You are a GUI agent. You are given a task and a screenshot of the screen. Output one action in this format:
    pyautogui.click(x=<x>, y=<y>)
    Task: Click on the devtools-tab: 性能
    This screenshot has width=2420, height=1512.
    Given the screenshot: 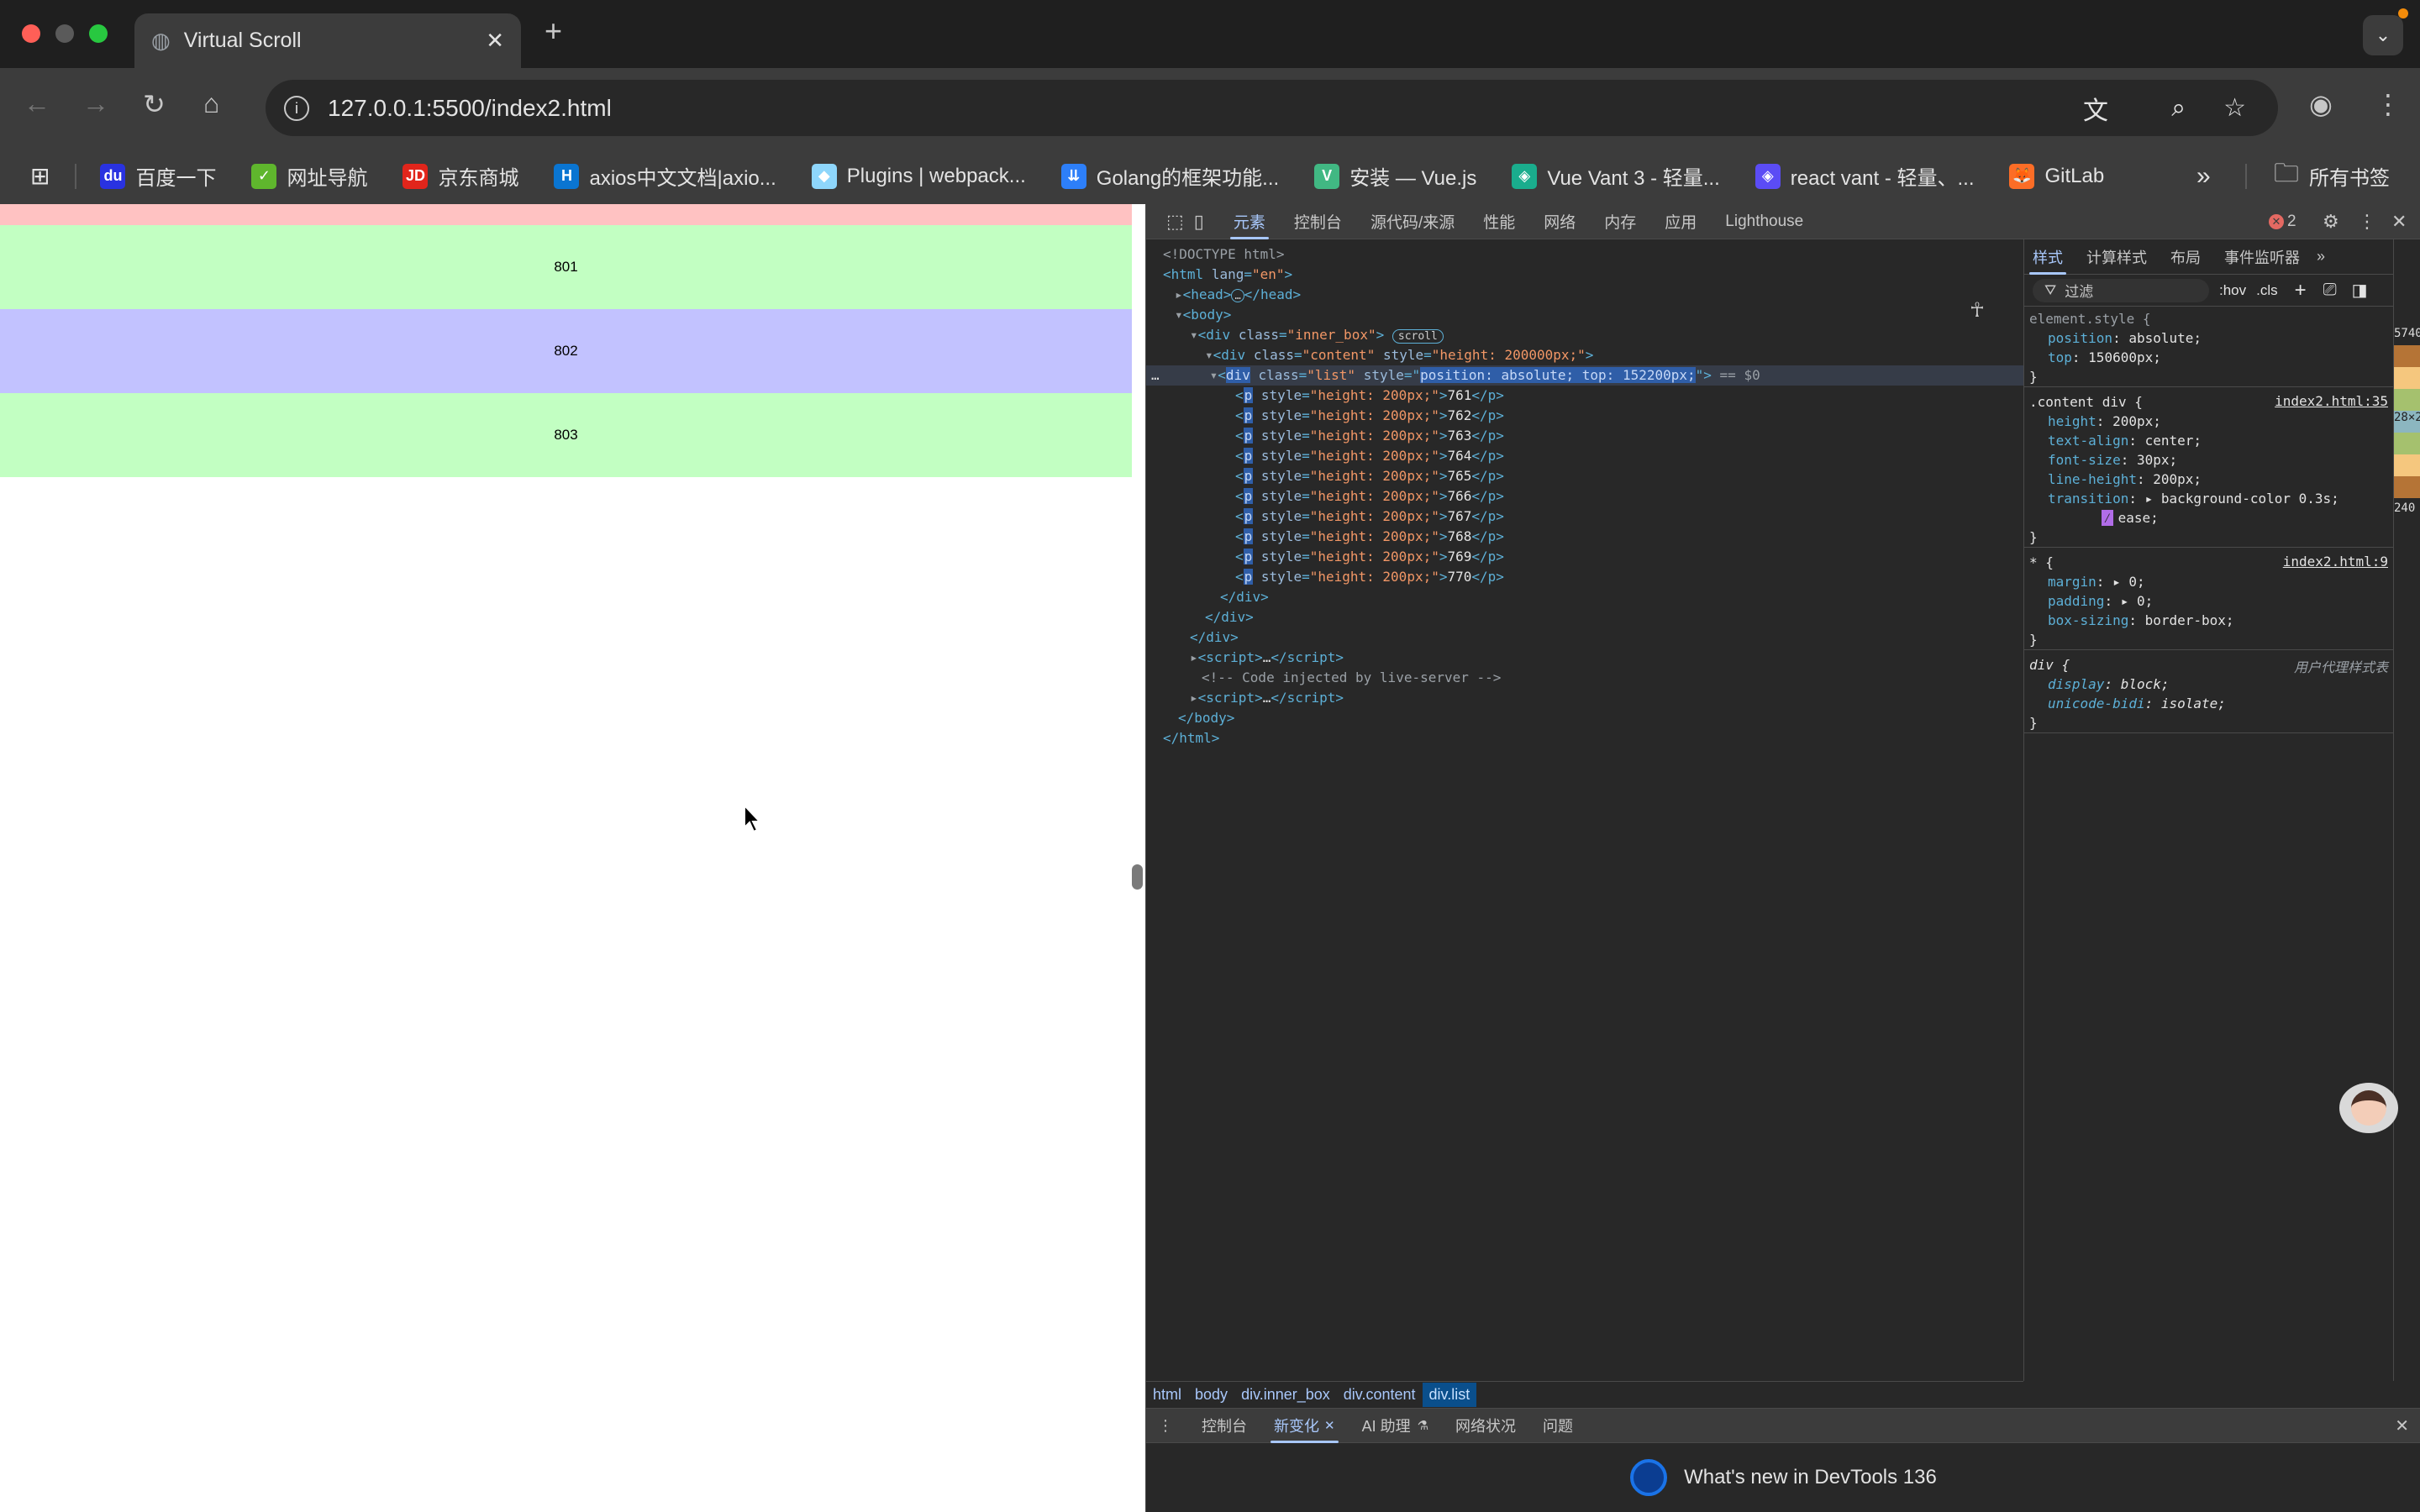 What is the action you would take?
    pyautogui.click(x=1499, y=223)
    